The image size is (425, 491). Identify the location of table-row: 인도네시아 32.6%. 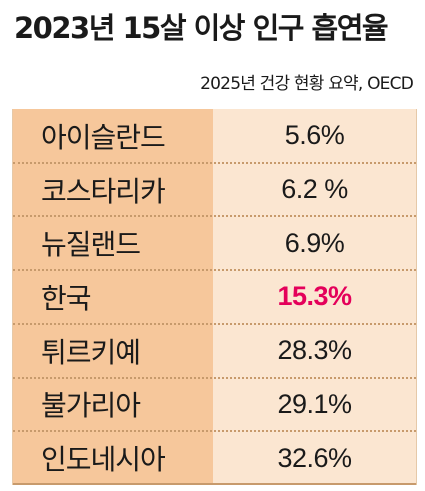
(214, 458).